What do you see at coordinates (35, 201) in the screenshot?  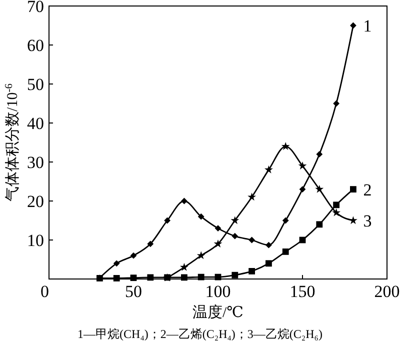 I see `y-tick-label: 20` at bounding box center [35, 201].